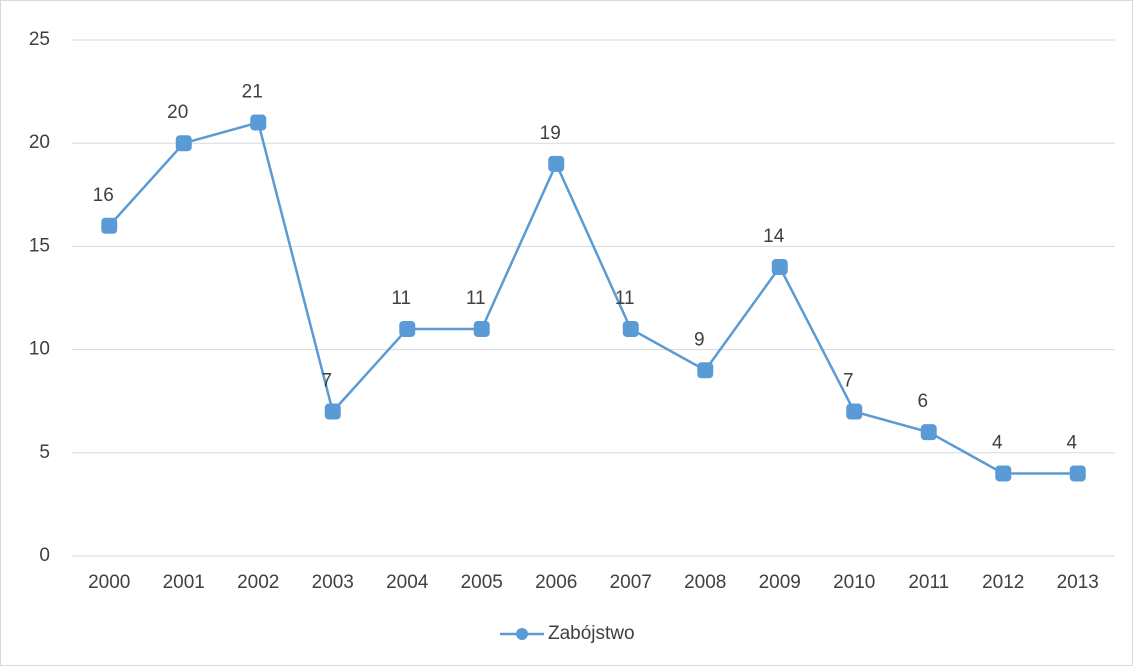 This screenshot has width=1133, height=666. Describe the element at coordinates (333, 582) in the screenshot. I see `x-tick-label: 2003` at that location.